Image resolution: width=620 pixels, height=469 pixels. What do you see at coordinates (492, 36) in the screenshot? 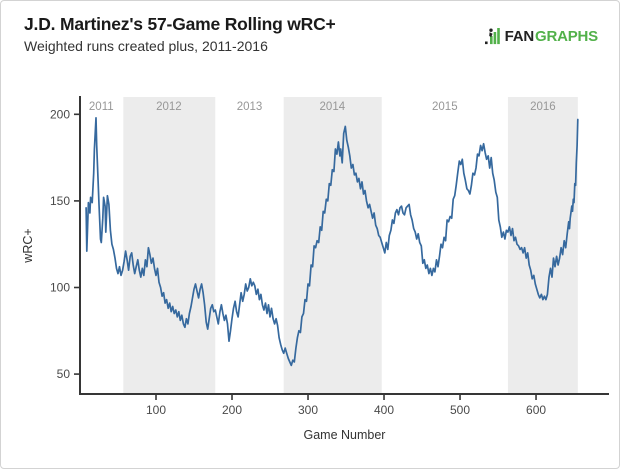
I see `fangraphs-bars-icon` at bounding box center [492, 36].